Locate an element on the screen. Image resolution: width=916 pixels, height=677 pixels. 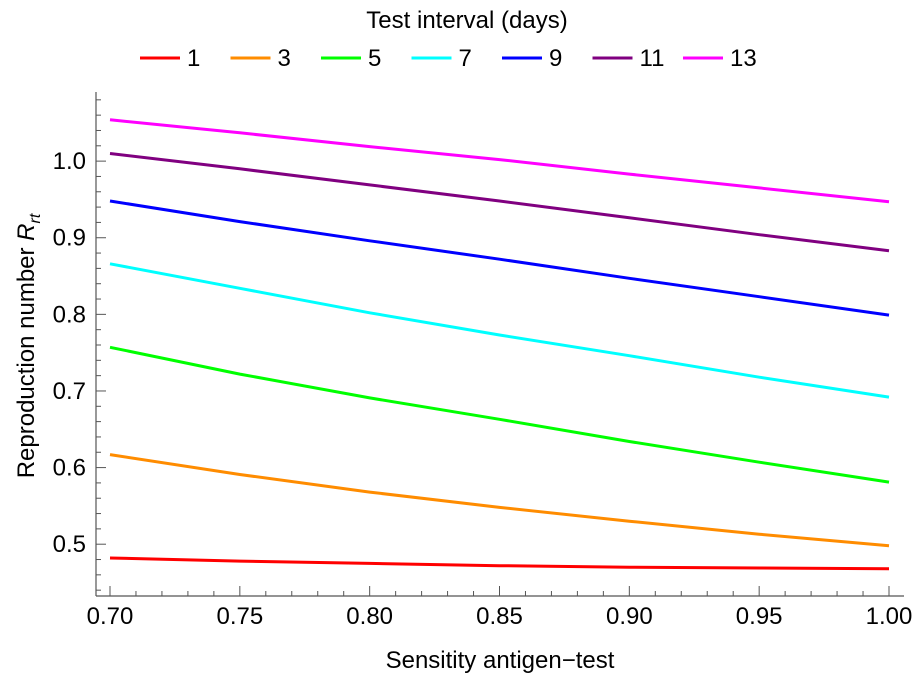
y-tick-label: 0.7 is located at coordinates (69, 391).